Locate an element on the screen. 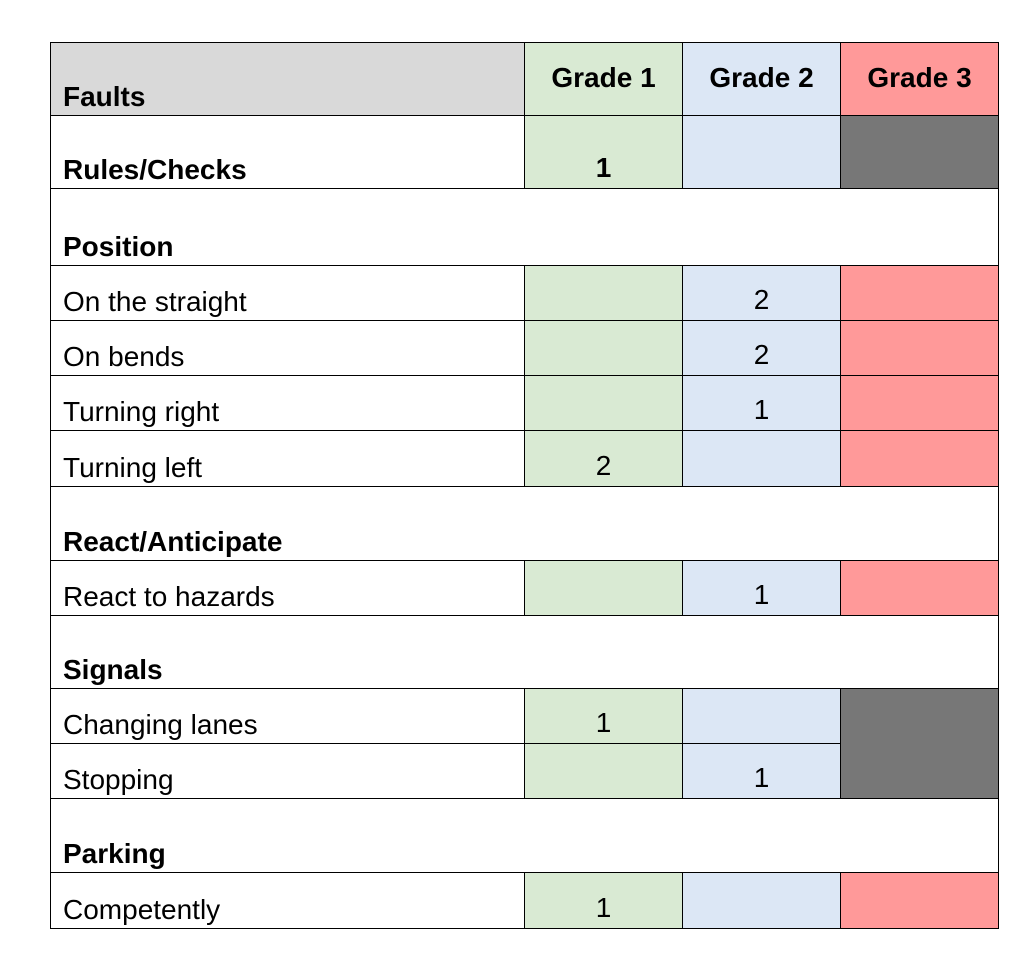 This screenshot has height=974, width=1023. row-label: On the straight is located at coordinates (287, 293).